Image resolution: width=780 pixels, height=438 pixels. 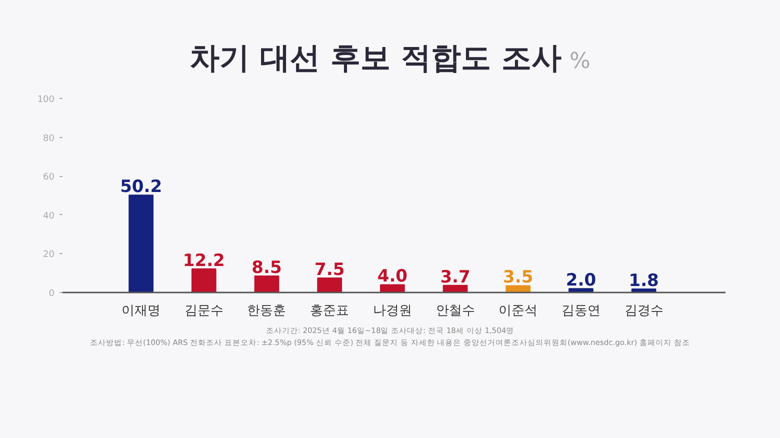 What do you see at coordinates (203, 260) in the screenshot?
I see `data-label: 12.2` at bounding box center [203, 260].